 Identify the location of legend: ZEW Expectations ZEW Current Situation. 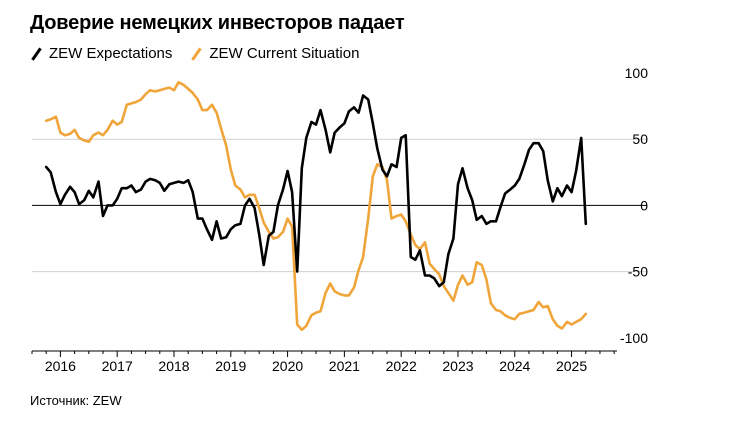
(194, 53).